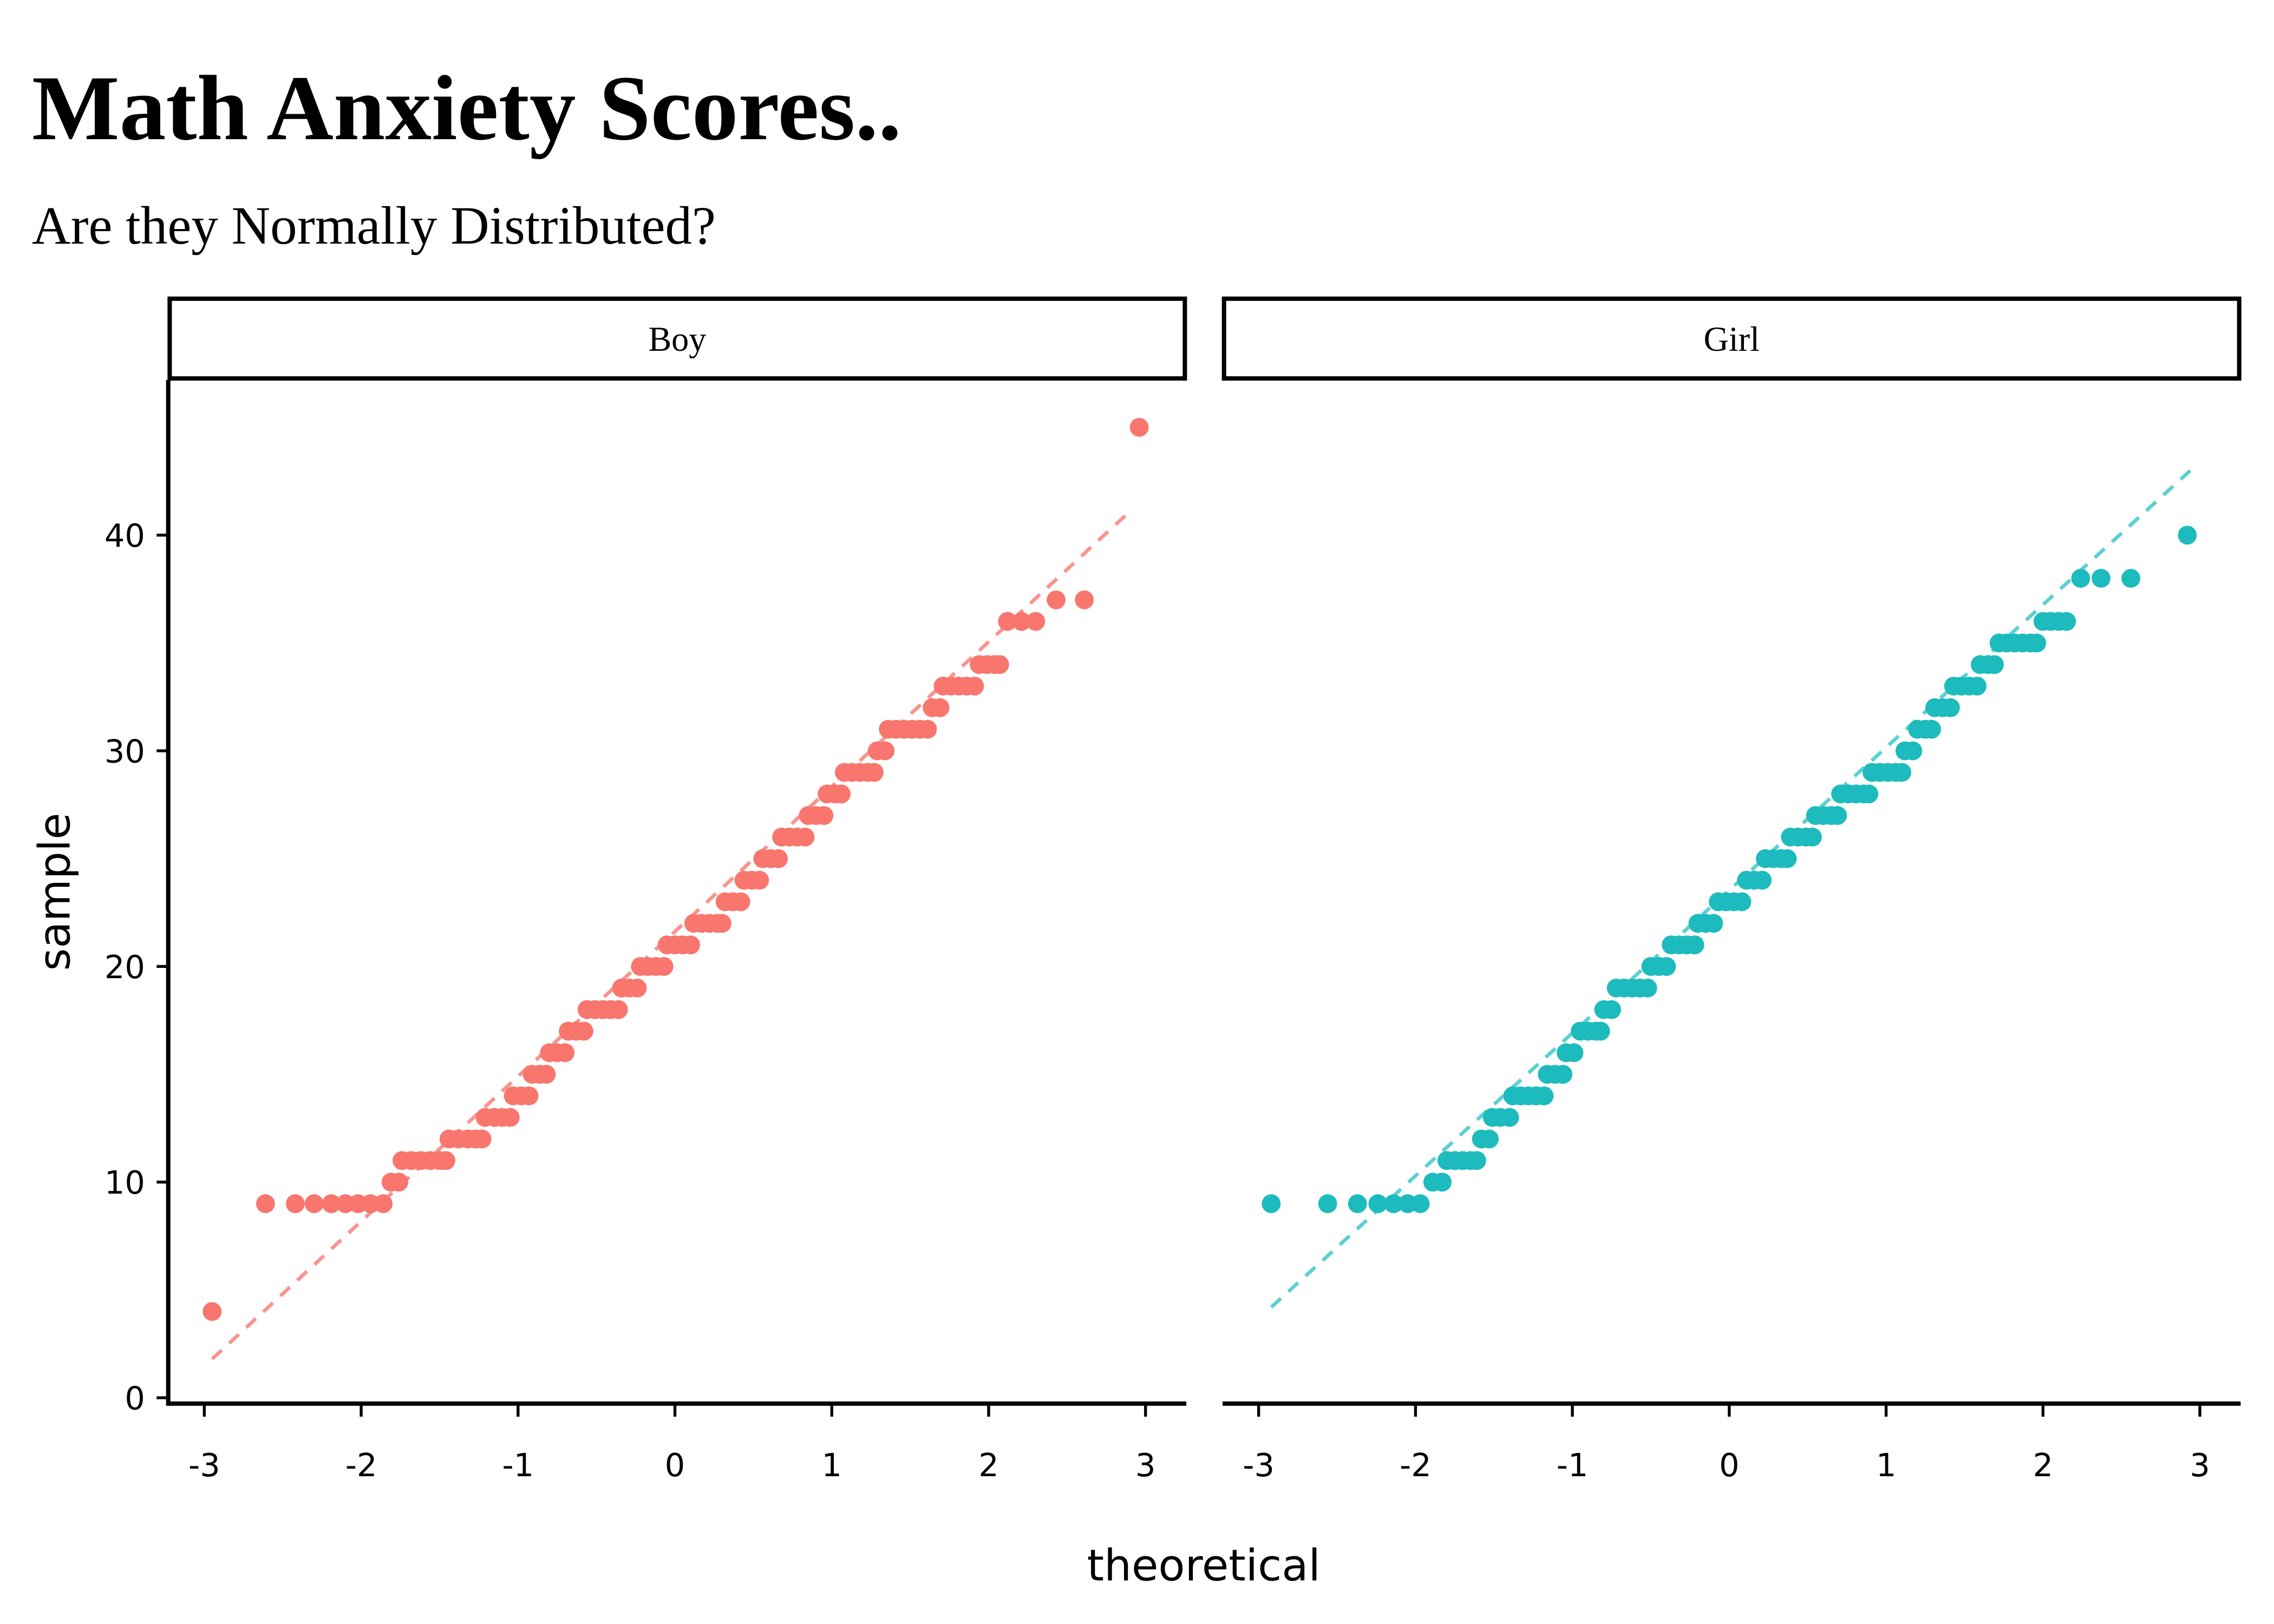 This screenshot has width=2274, height=1624. I want to click on y-tick-label: 0, so click(135, 1398).